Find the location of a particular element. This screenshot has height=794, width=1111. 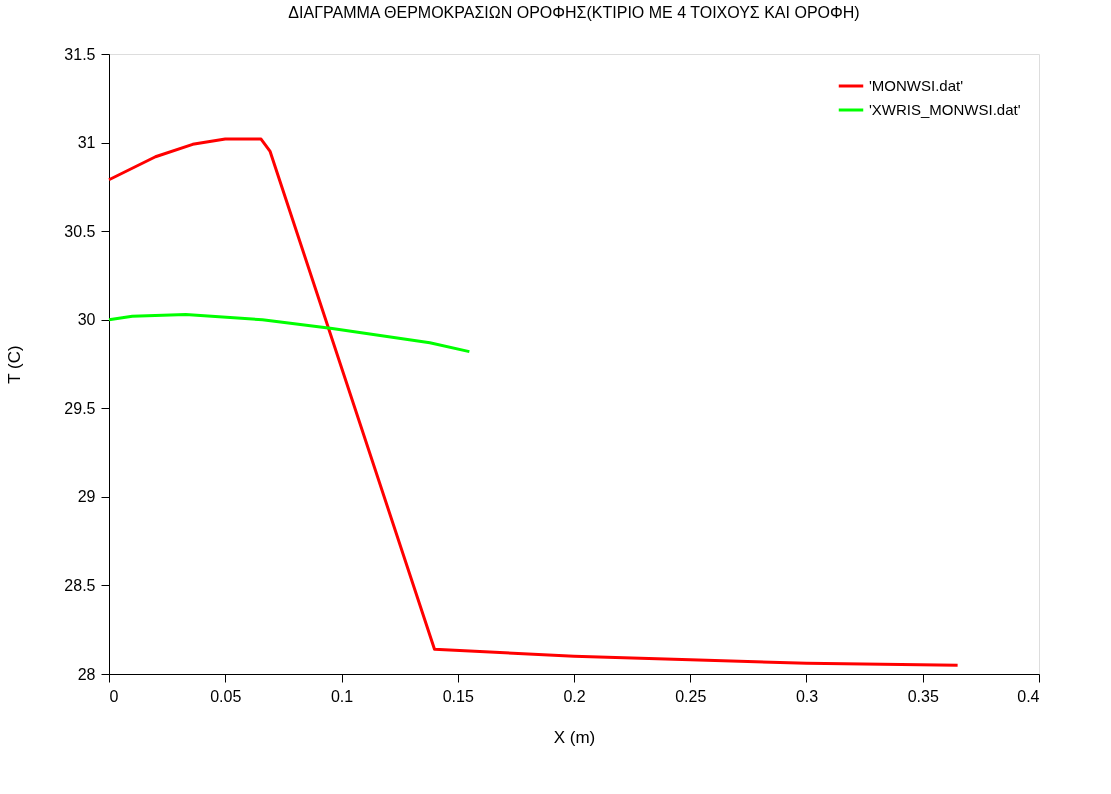

x-axis-title: X (m) is located at coordinates (574, 737).